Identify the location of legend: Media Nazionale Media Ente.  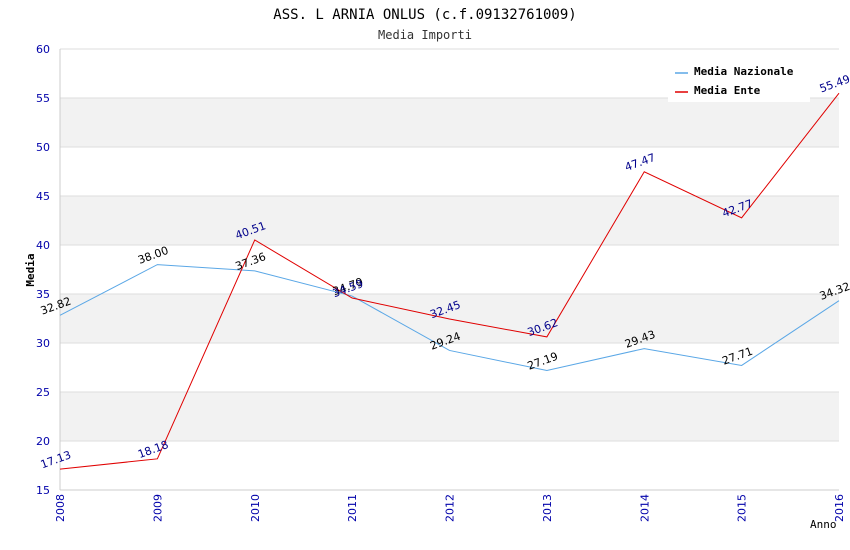
(739, 81).